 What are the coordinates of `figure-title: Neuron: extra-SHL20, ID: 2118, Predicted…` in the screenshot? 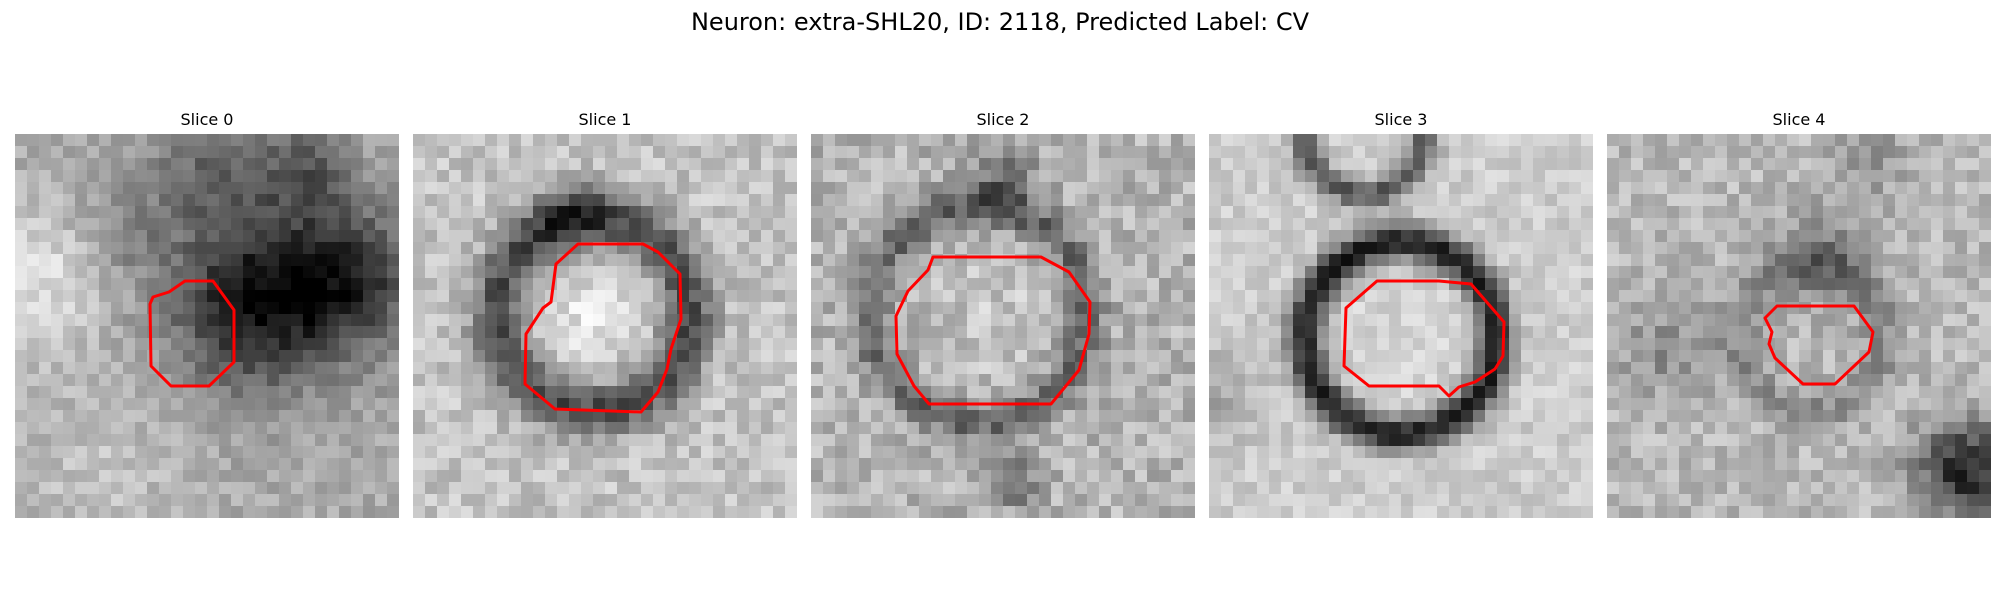 It's located at (1000, 22).